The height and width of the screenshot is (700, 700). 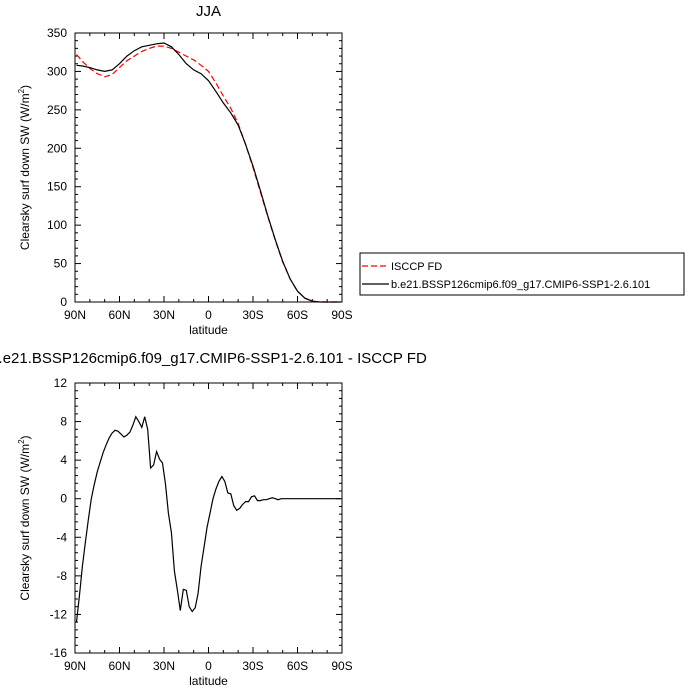 What do you see at coordinates (57, 225) in the screenshot?
I see `y-tick-label: 100` at bounding box center [57, 225].